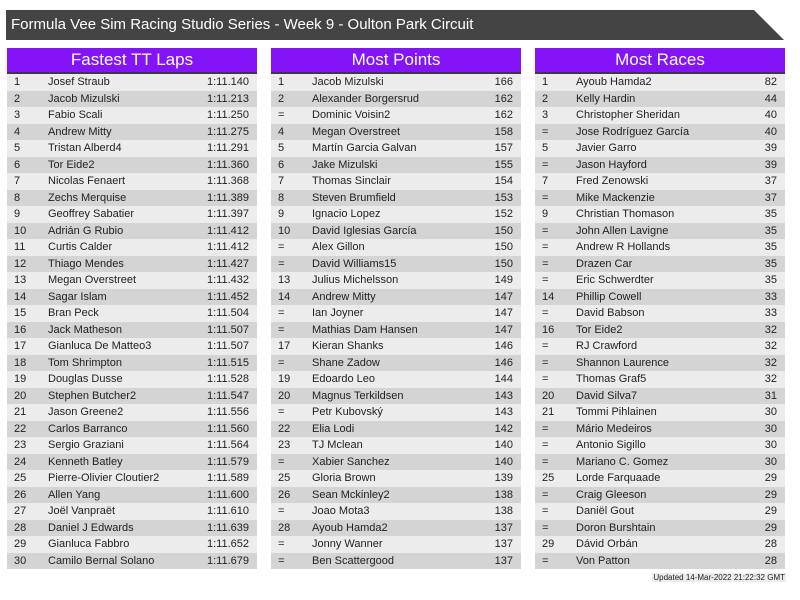 The width and height of the screenshot is (800, 600). What do you see at coordinates (503, 280) in the screenshot?
I see `value: 149` at bounding box center [503, 280].